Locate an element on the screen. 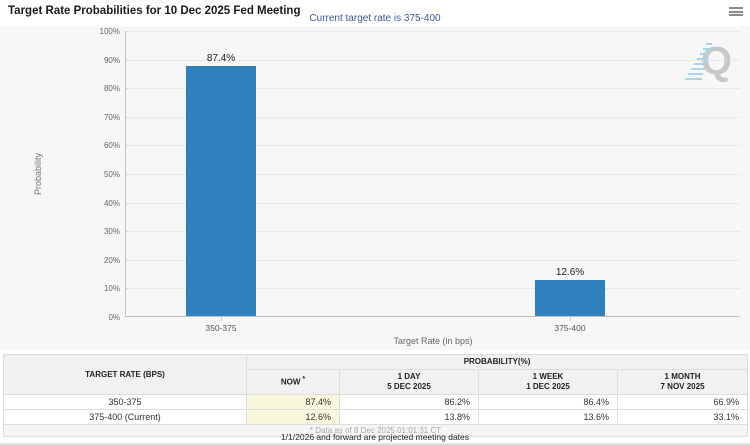 This screenshot has width=750, height=445. probability-now-cell: 12.6% is located at coordinates (293, 417).